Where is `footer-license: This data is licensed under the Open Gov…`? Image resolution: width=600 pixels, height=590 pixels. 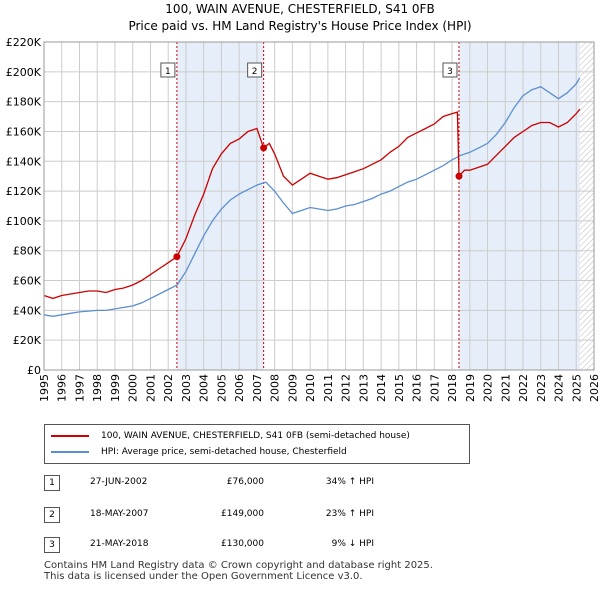 footer-license: This data is licensed under the Open Gov… is located at coordinates (203, 576).